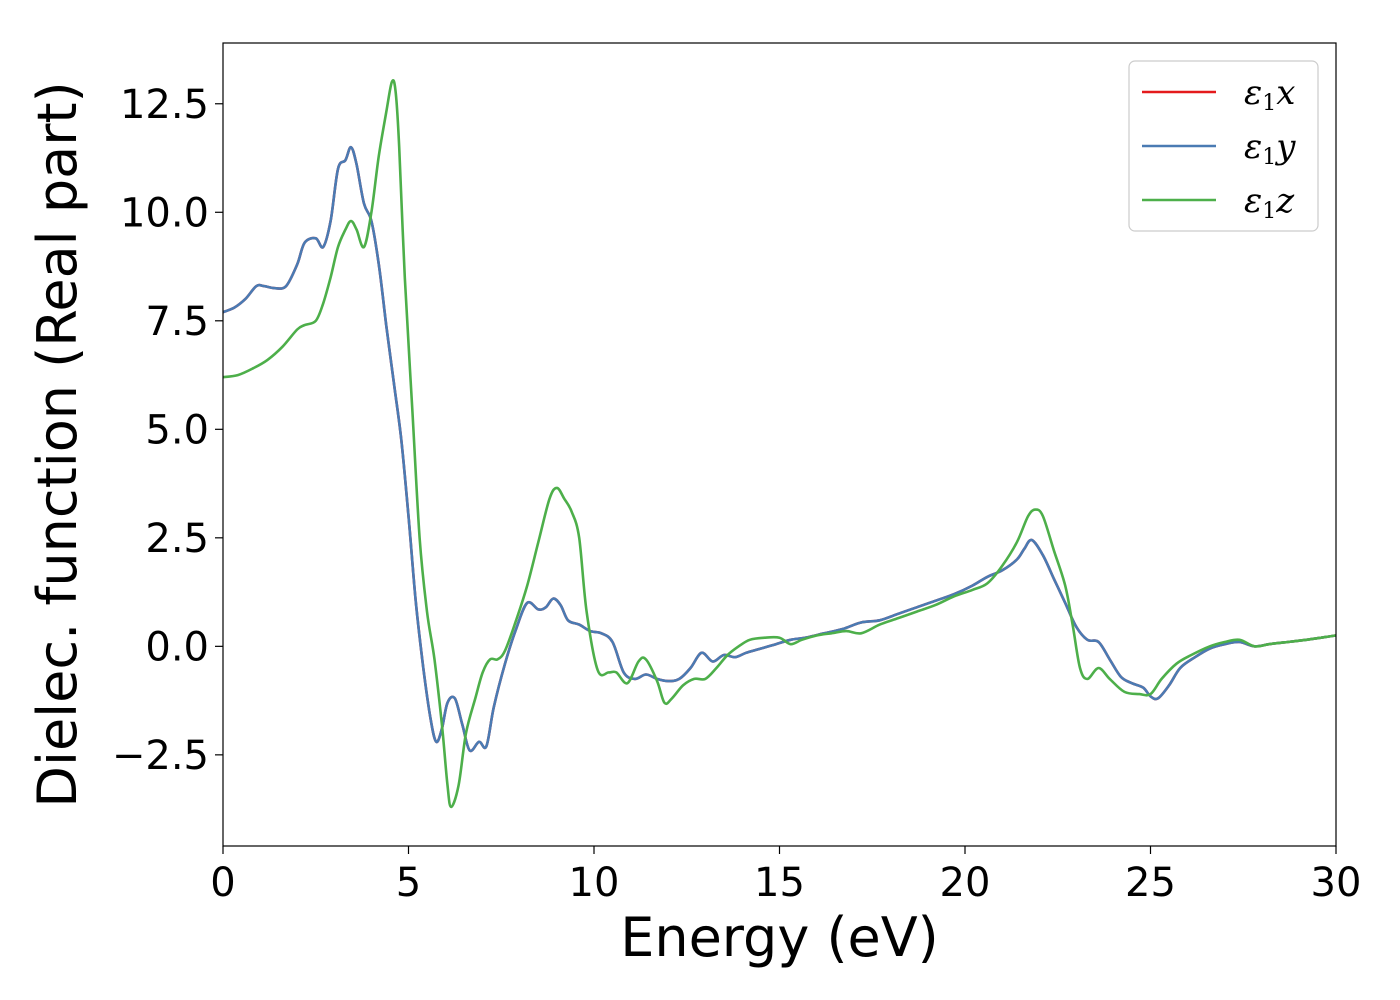 The width and height of the screenshot is (1400, 1000). What do you see at coordinates (177, 430) in the screenshot?
I see `y-tick-label: 5.0` at bounding box center [177, 430].